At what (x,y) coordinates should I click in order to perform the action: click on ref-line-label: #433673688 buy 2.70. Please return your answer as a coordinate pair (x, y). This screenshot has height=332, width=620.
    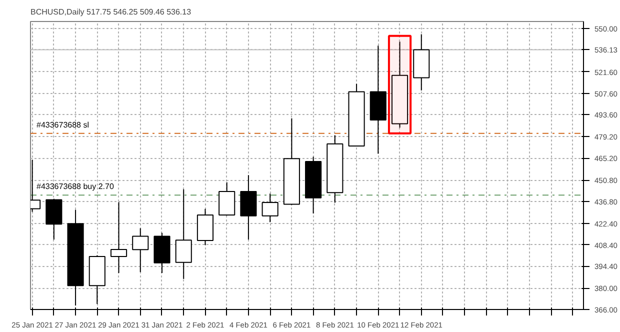
    Looking at the image, I should click on (75, 187).